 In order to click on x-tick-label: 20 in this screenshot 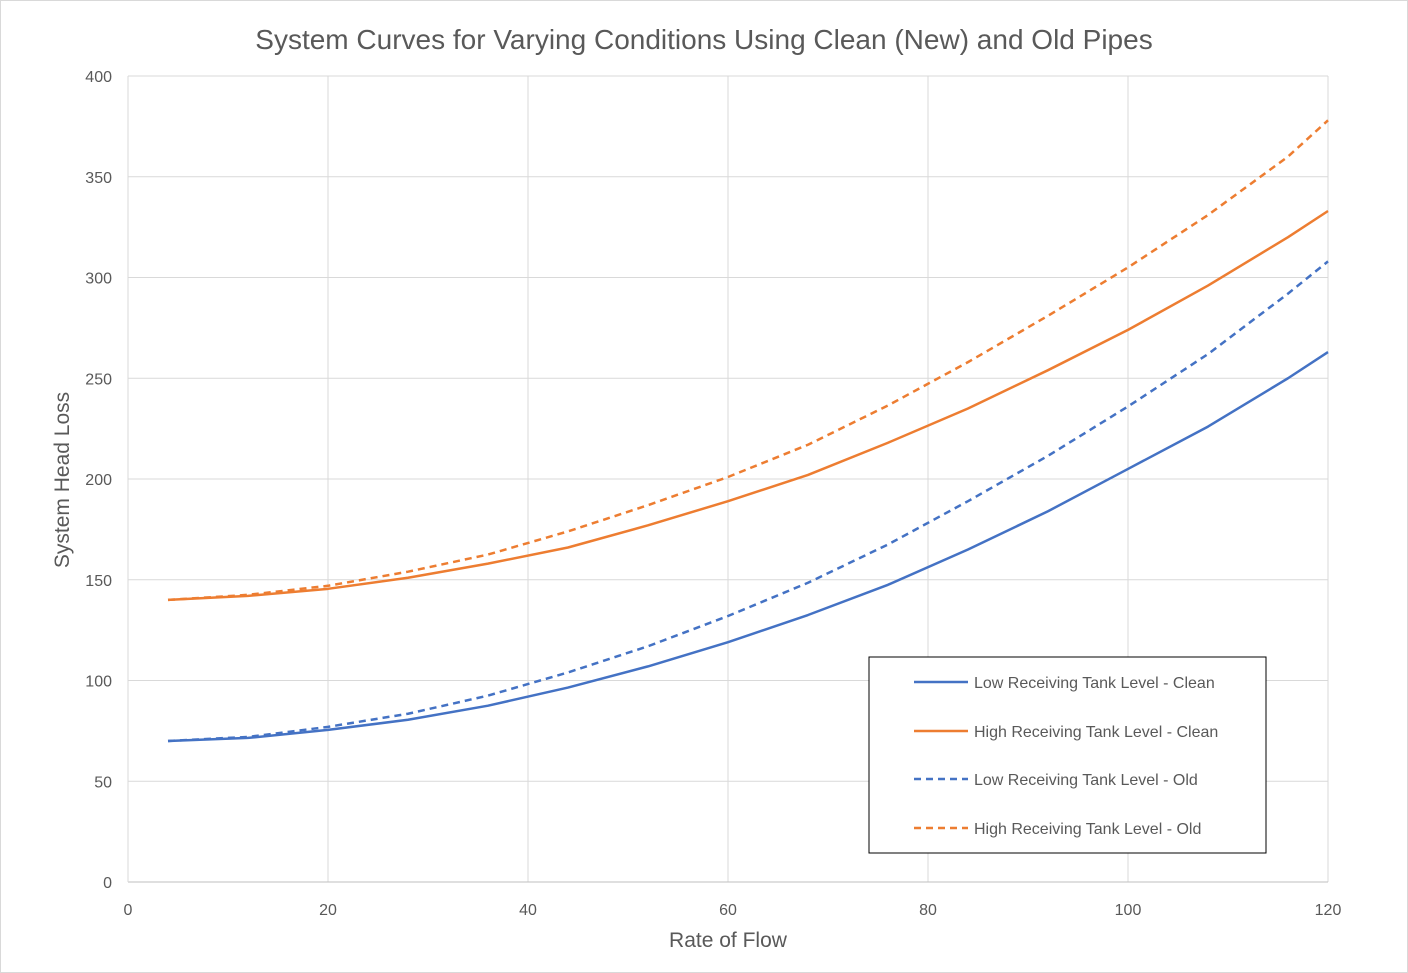, I will do `click(328, 910)`.